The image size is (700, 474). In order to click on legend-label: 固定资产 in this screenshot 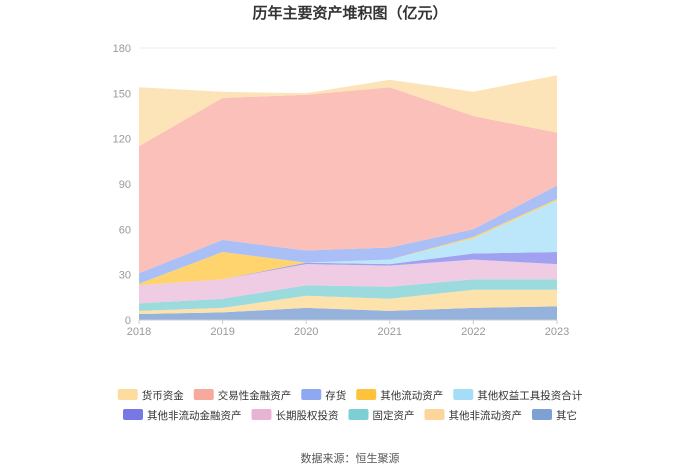, I will do `click(394, 415)`.